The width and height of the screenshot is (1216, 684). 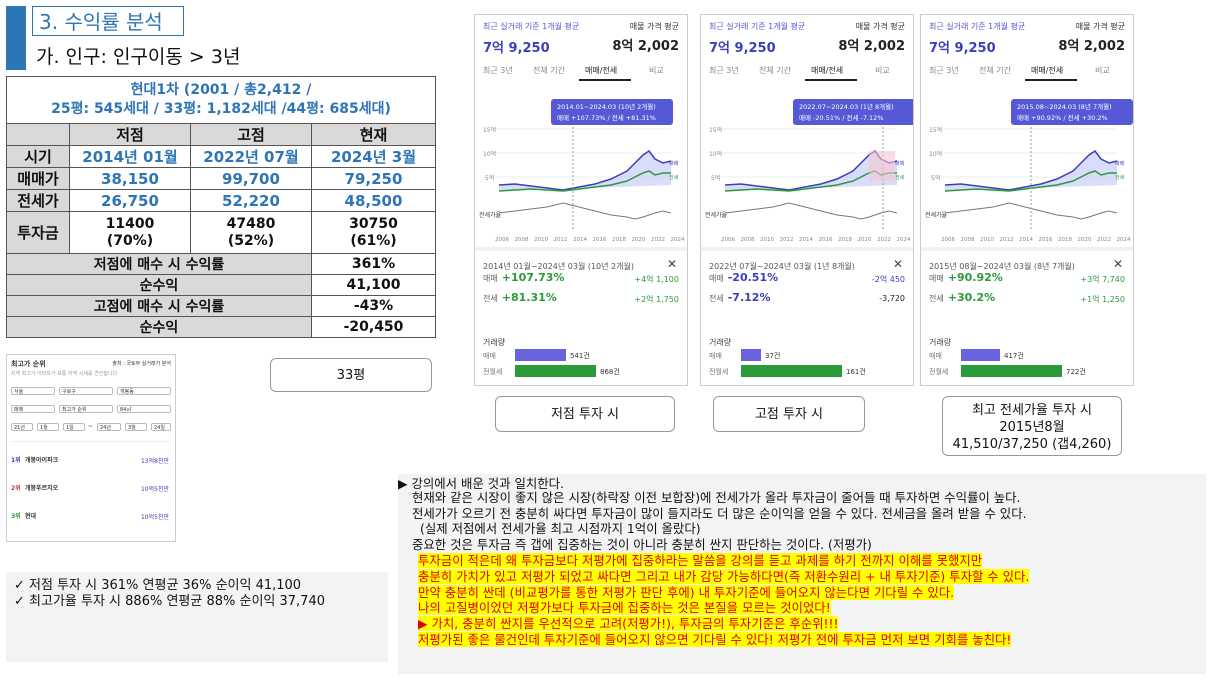 I want to click on row-label-jeonse: 전세가, so click(x=38, y=200).